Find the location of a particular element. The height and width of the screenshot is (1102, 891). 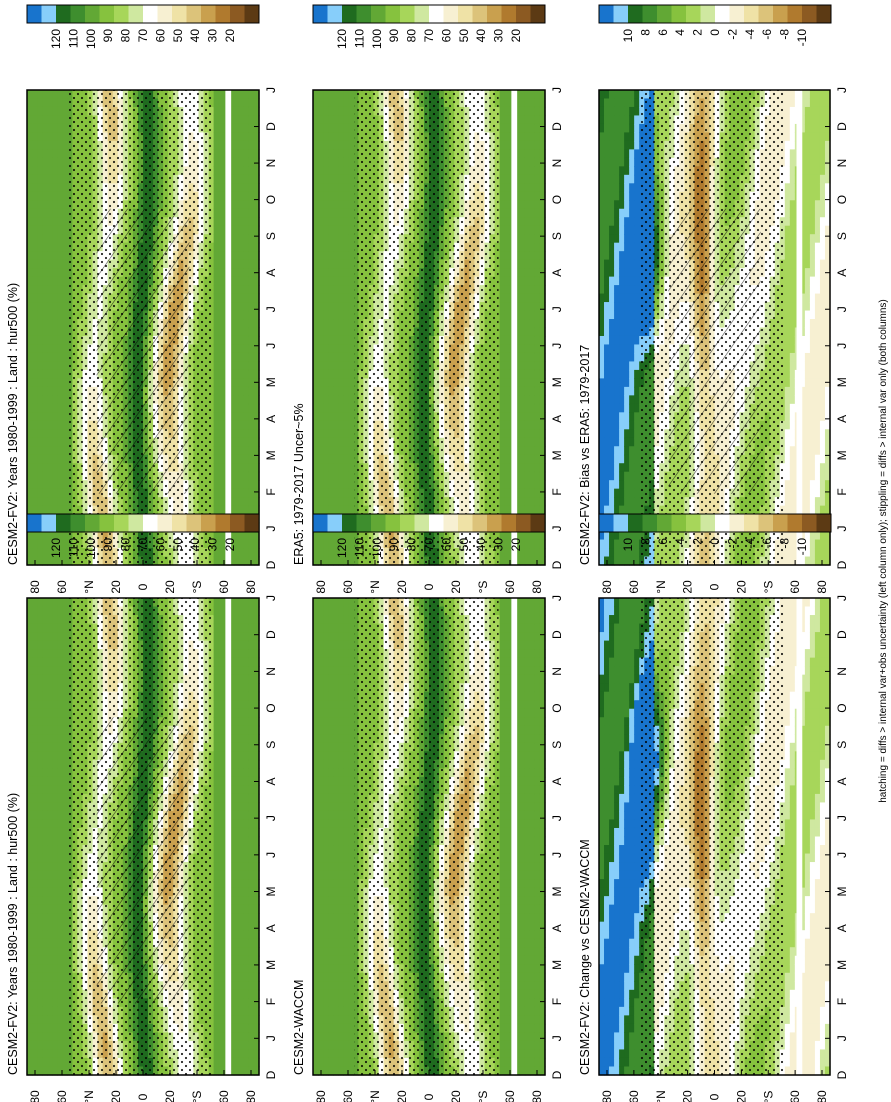

month-tick-label: J is located at coordinates (271, 309).